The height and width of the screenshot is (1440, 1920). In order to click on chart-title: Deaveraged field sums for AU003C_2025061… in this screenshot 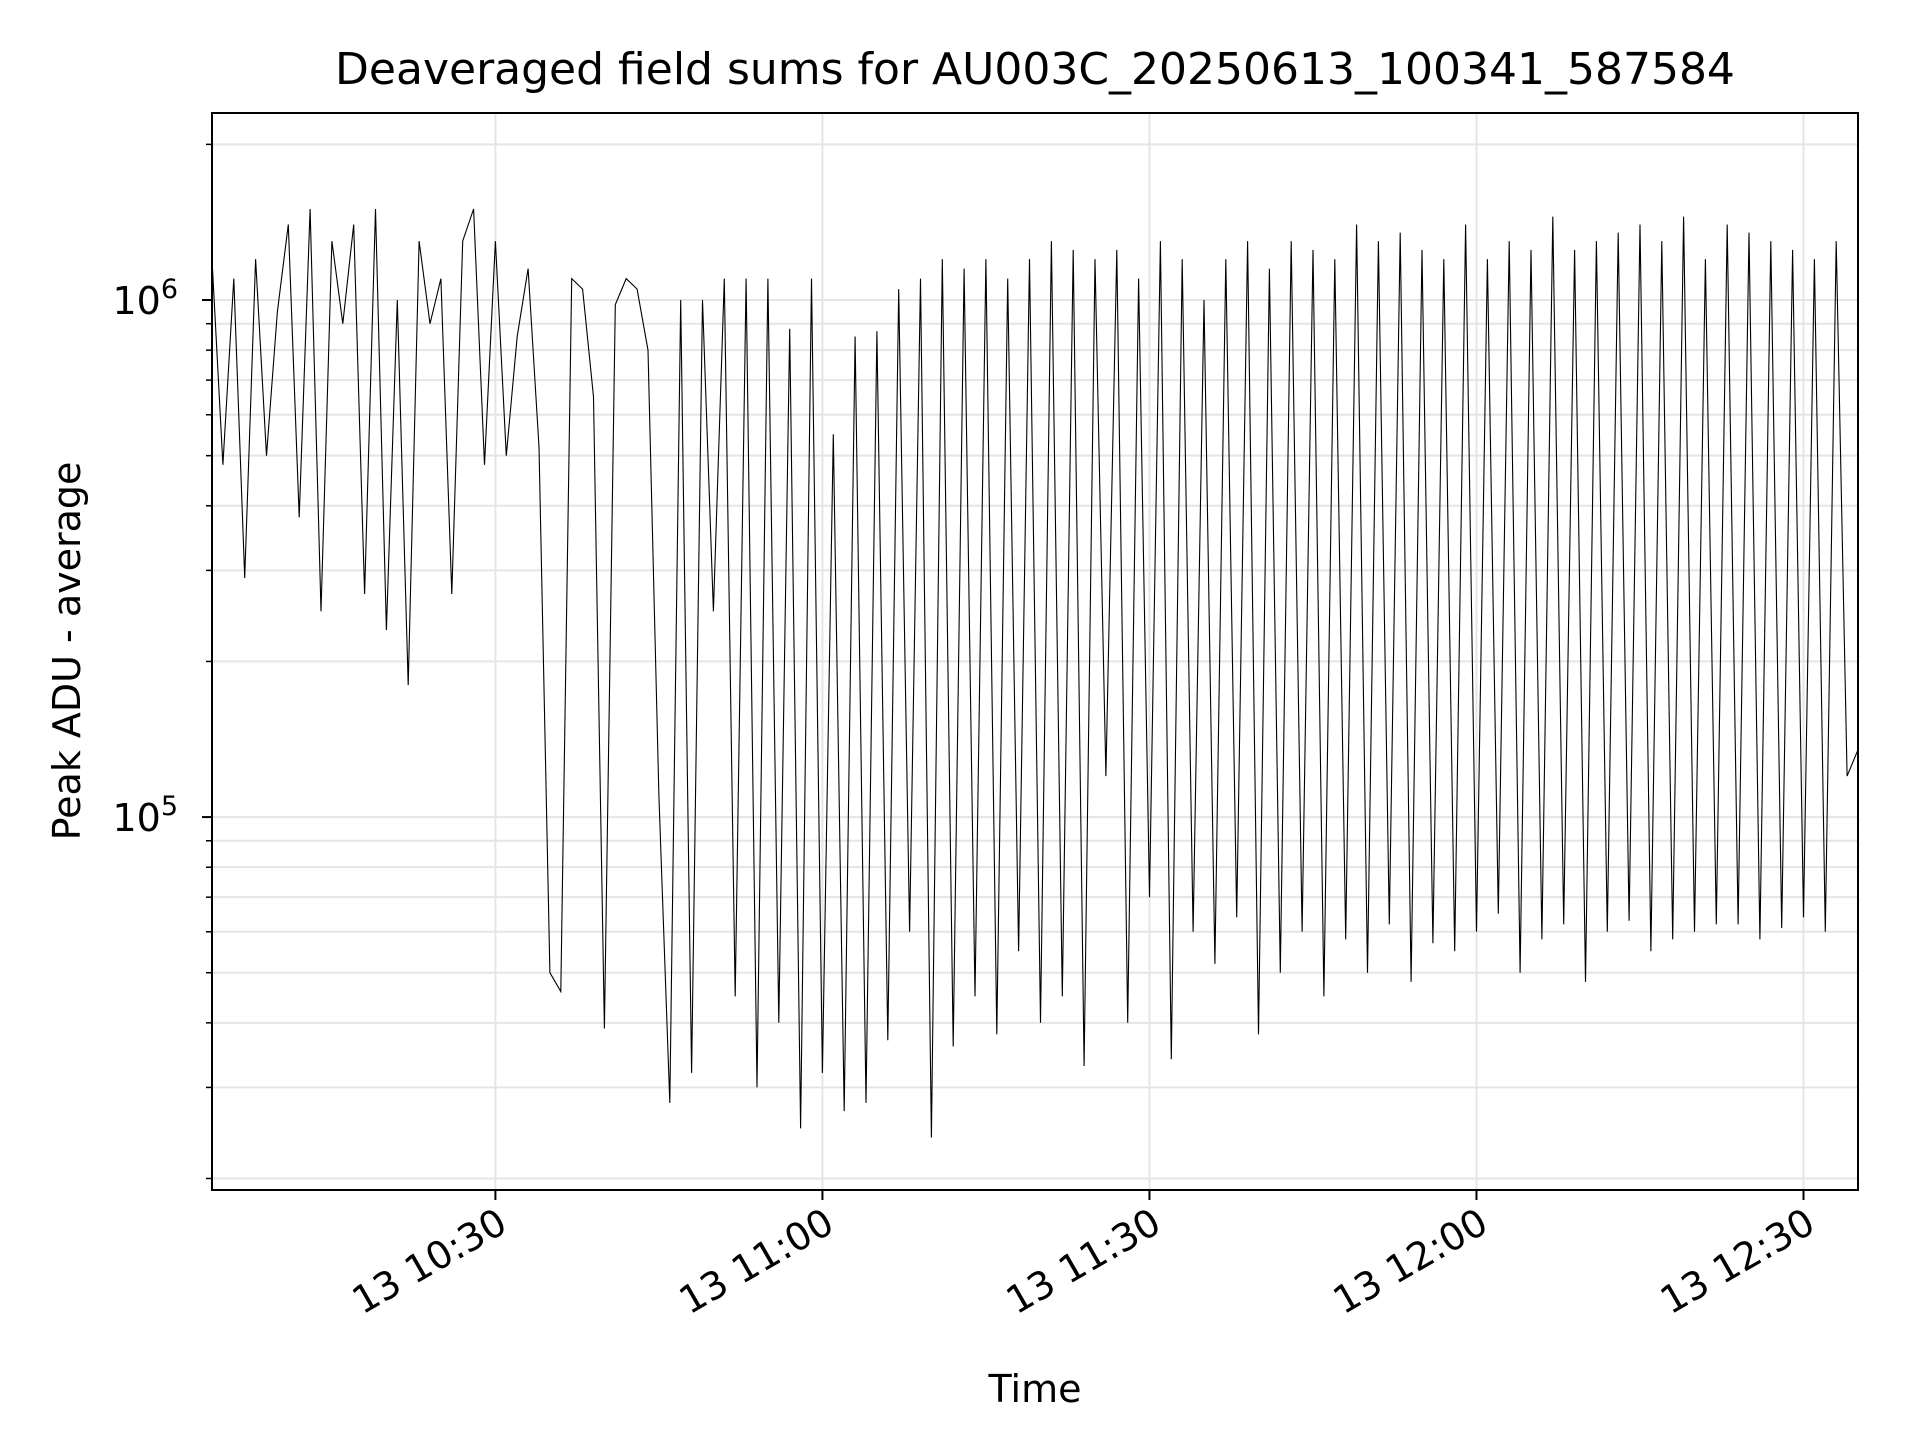, I will do `click(1035, 69)`.